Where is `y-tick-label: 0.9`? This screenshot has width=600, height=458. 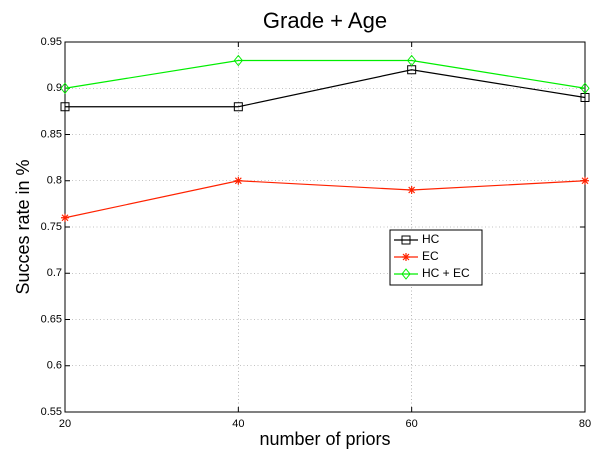
y-tick-label: 0.9 is located at coordinates (54, 88).